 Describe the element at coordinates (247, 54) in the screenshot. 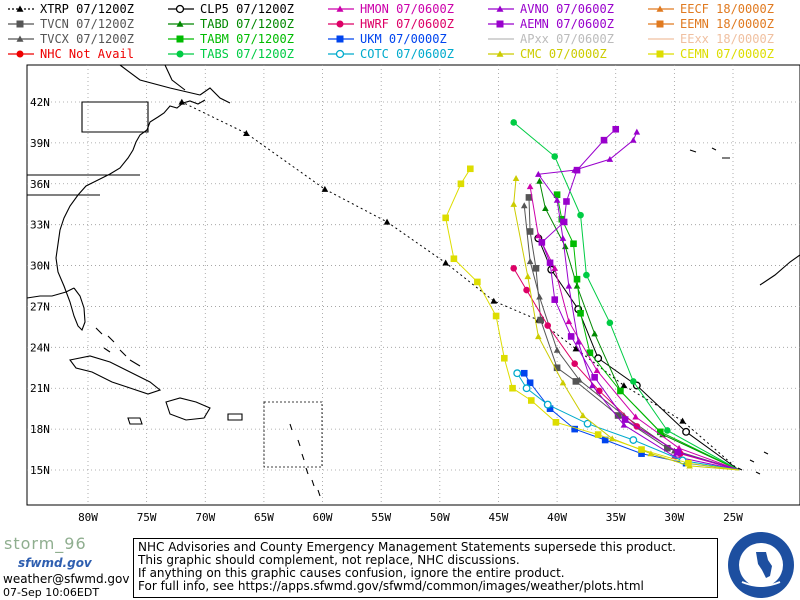

I see `legend-label: TABS 07/1200Z` at that location.